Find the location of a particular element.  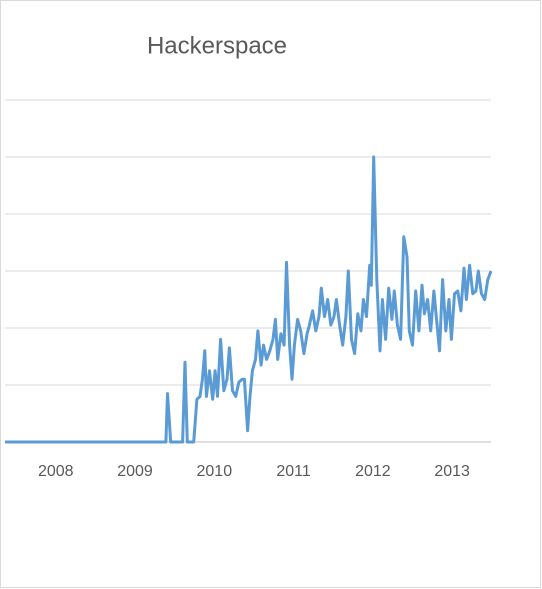

x-tick-label: 2009 is located at coordinates (135, 471).